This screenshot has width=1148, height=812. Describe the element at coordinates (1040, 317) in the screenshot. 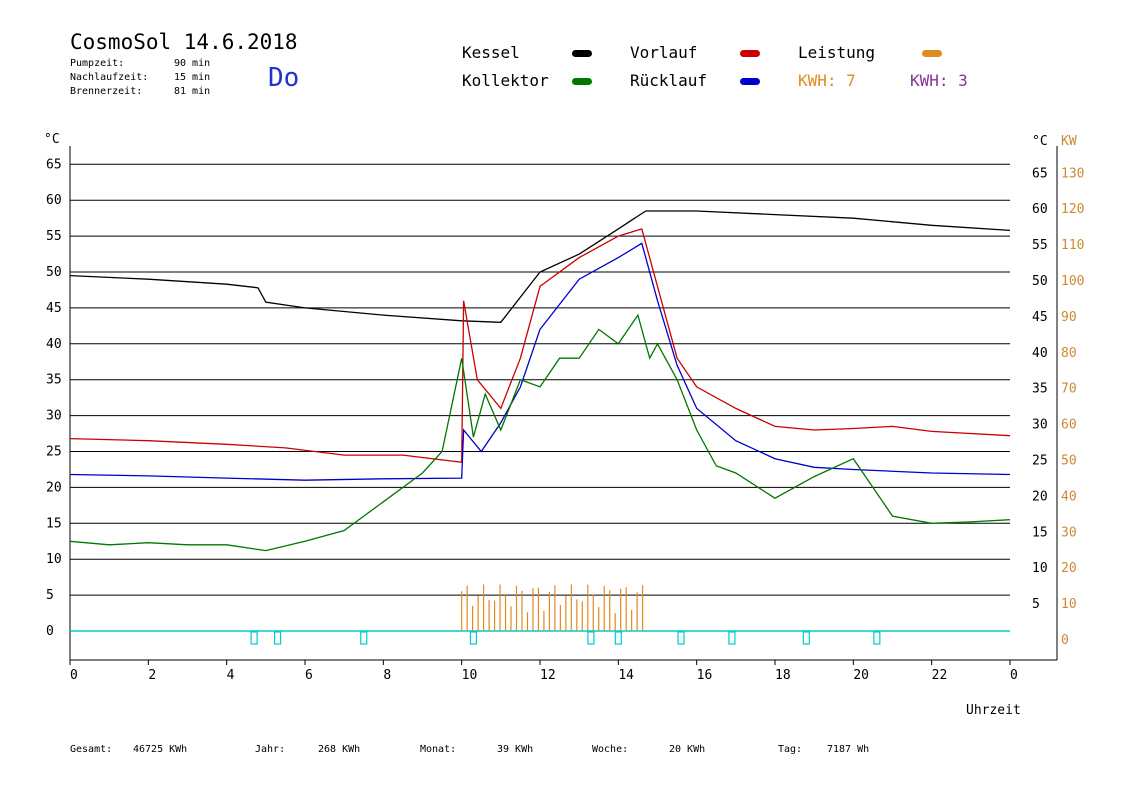

I see `y-tick-label-right-temp: 45` at that location.